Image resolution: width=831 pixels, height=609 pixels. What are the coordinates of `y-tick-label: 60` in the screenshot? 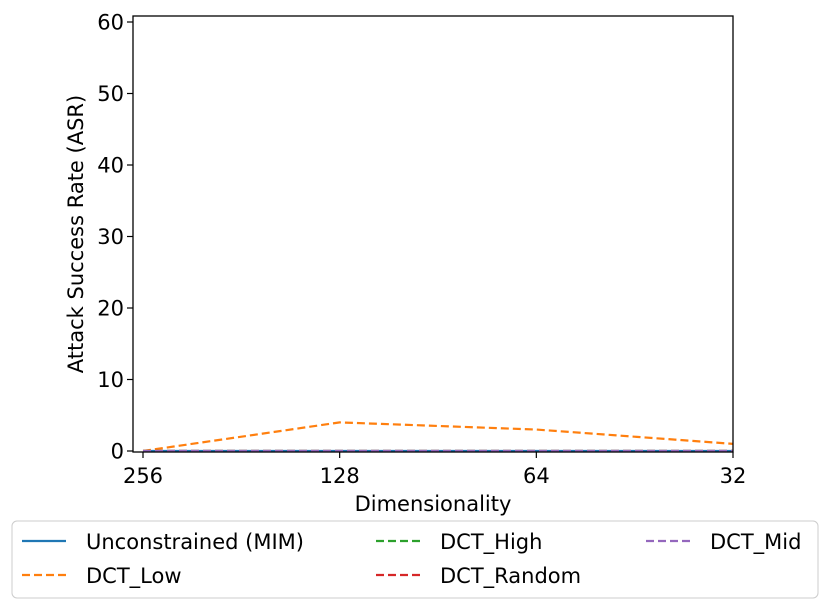 It's located at (110, 23).